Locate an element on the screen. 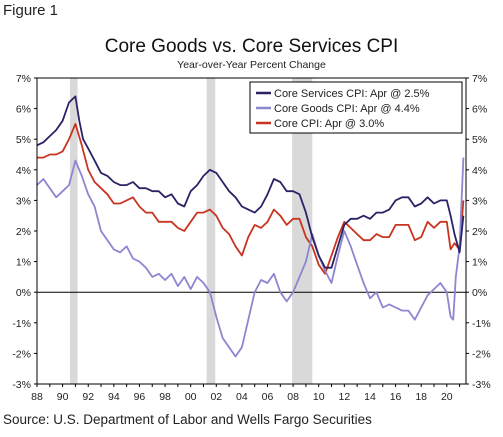 The width and height of the screenshot is (503, 437). x-tick-label: 90 is located at coordinates (63, 397).